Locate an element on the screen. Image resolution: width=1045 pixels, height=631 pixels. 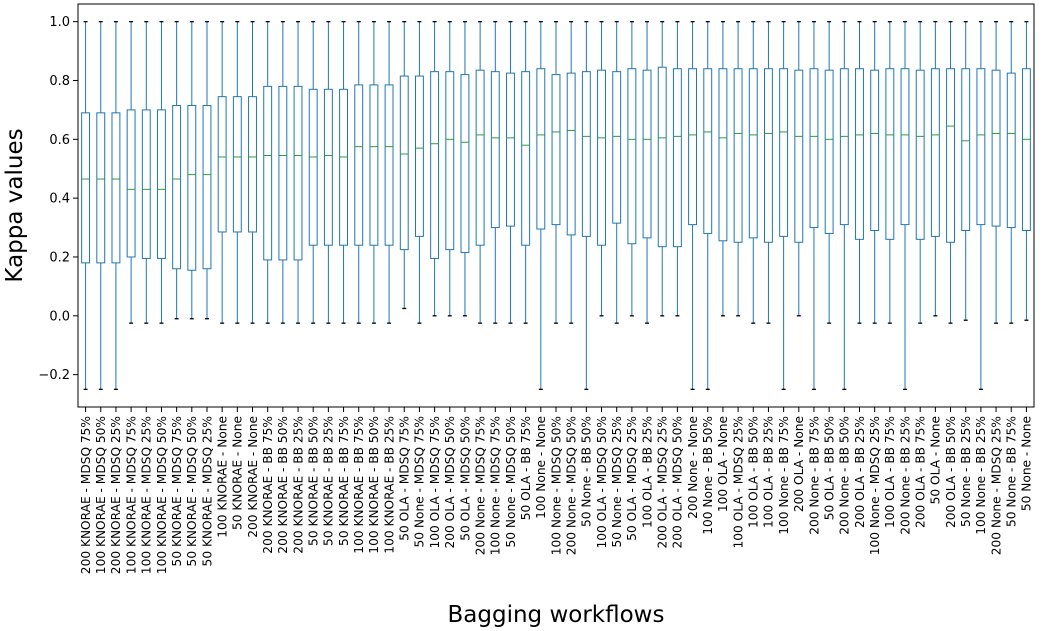
x-tick-label: 50 OLA - MDSQ 50% is located at coordinates (465, 478).